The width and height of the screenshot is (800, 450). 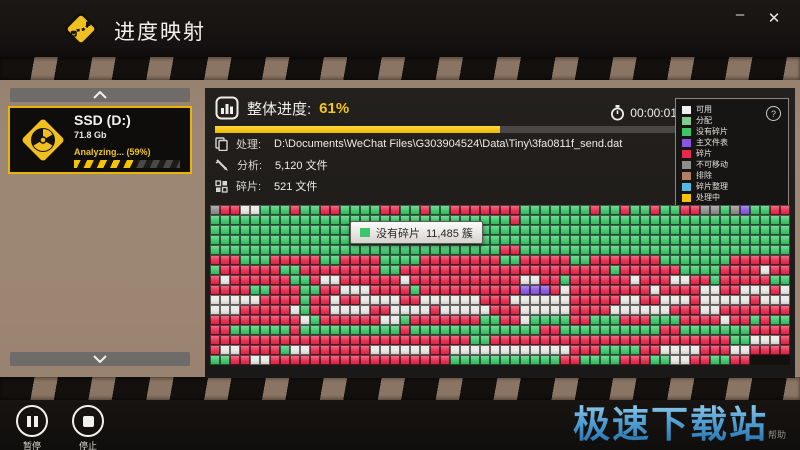 I want to click on drive-card-ssd-d: SSD (D:) 71.8 Gb Analyzing... (59%), so click(x=100, y=140).